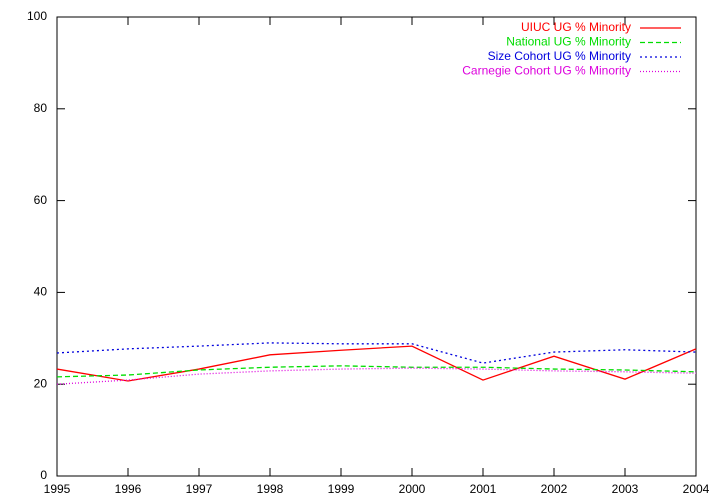  I want to click on x-tick-label: 1999, so click(341, 489).